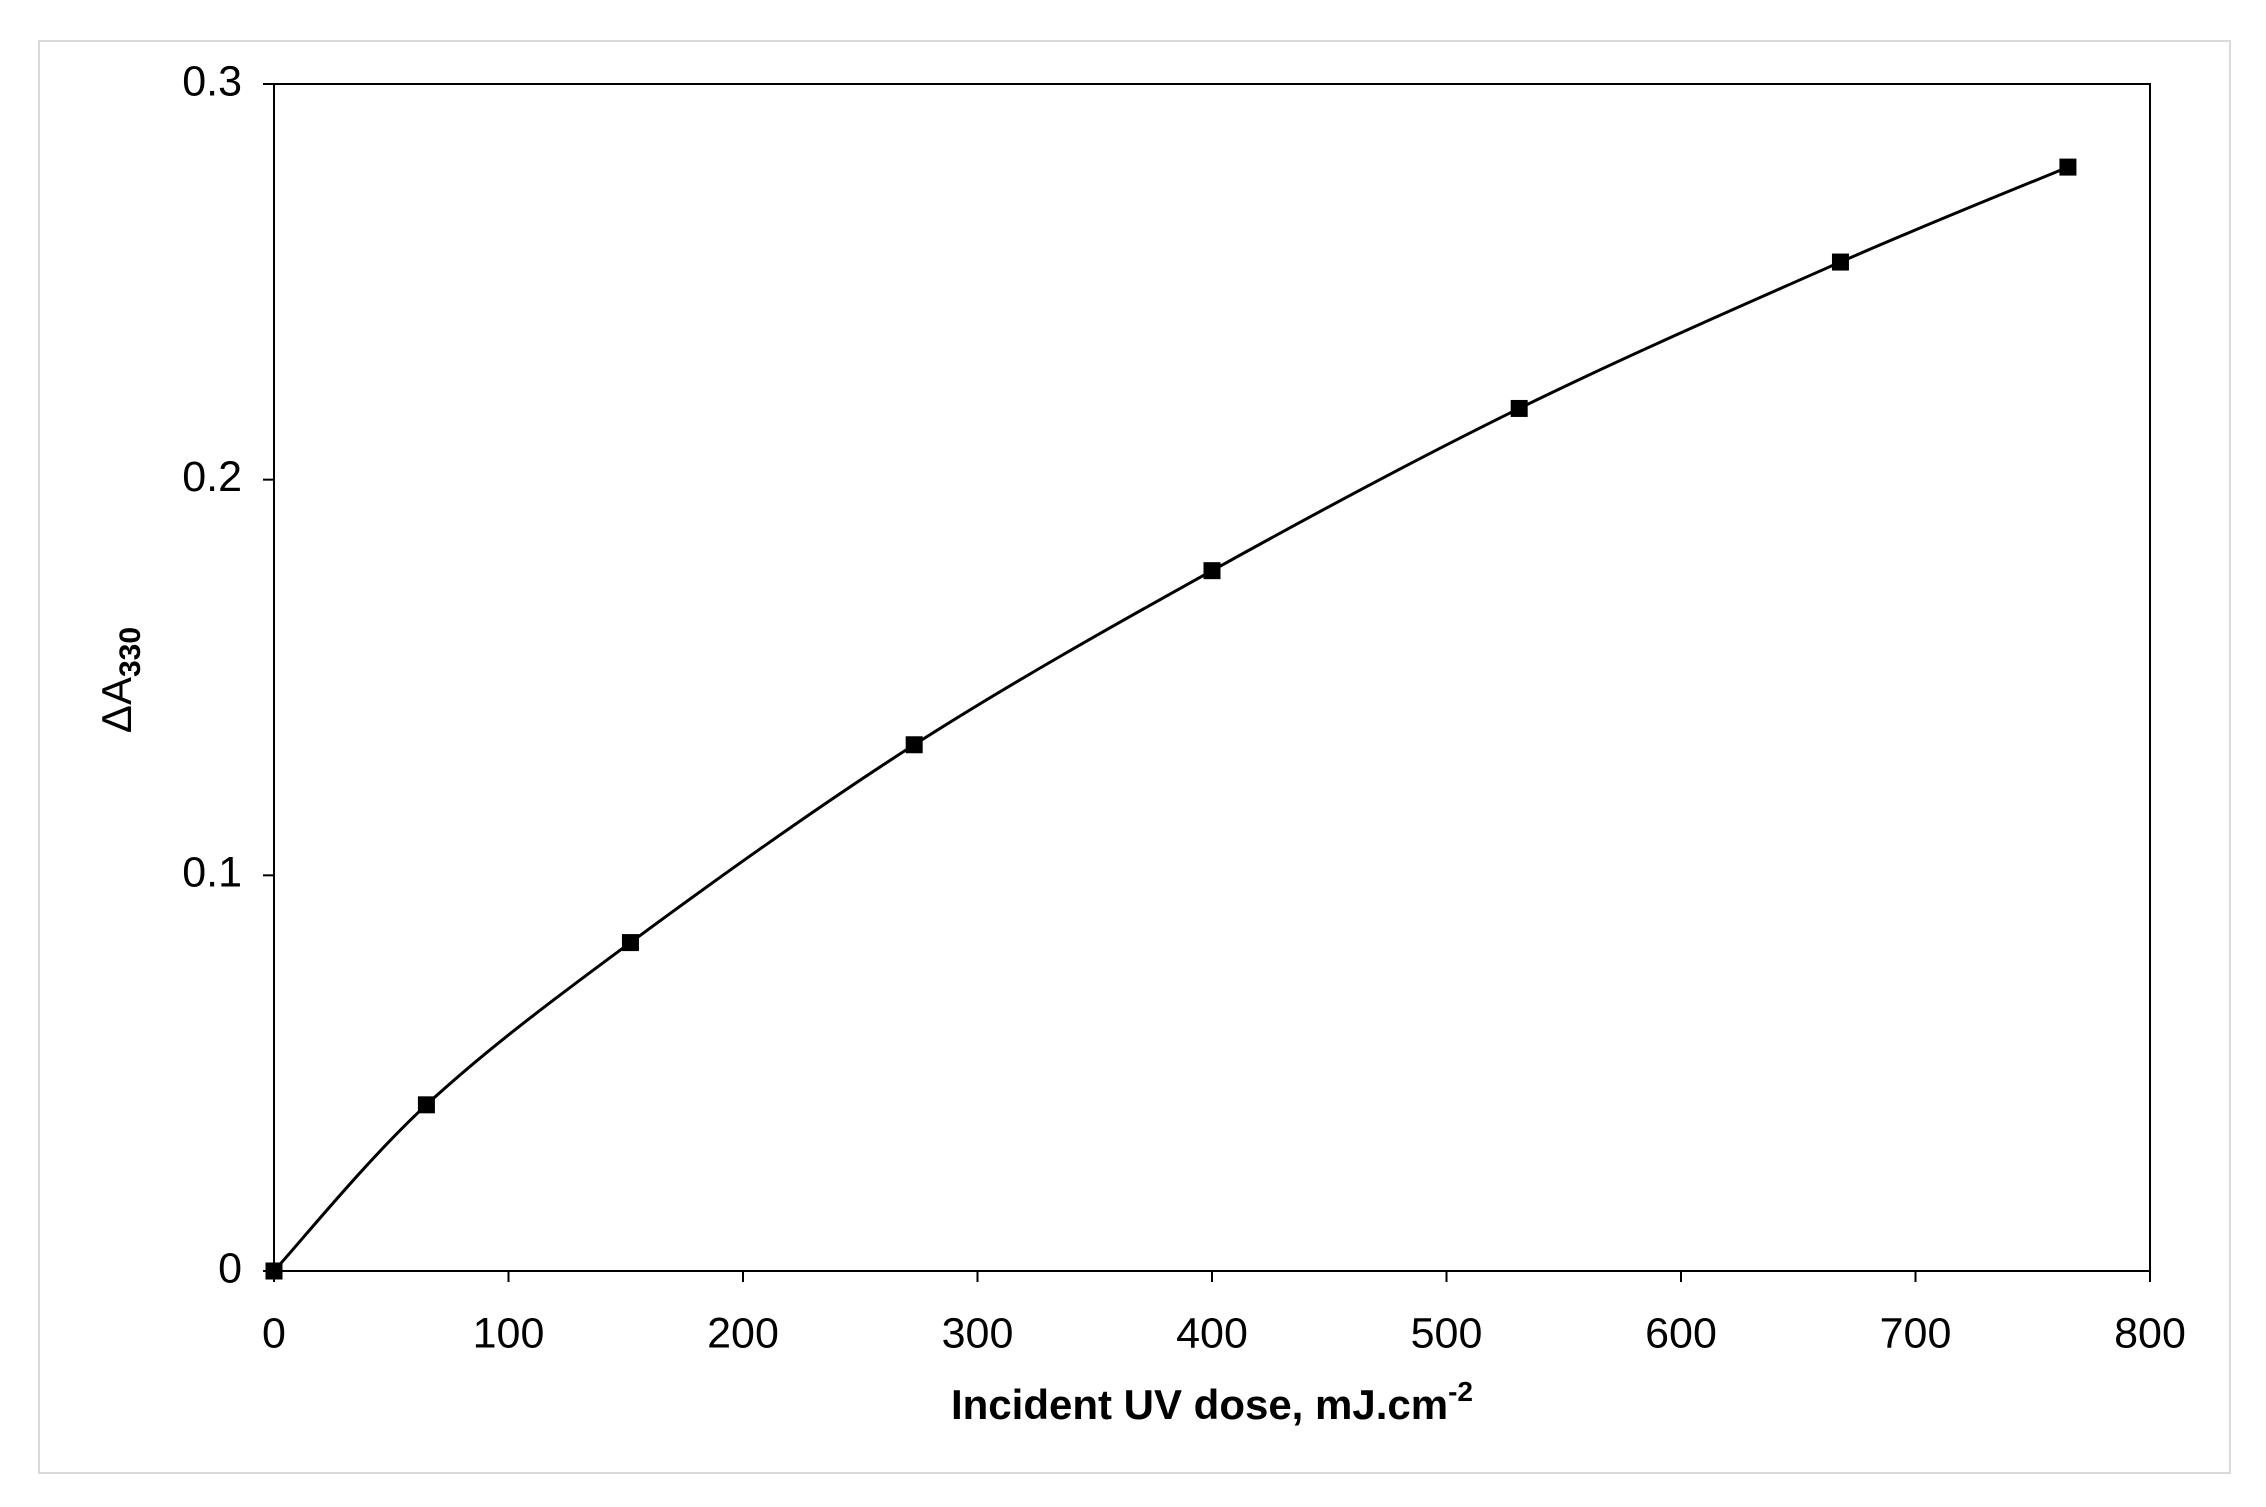 The width and height of the screenshot is (2266, 1507). I want to click on x-tick-label: 500, so click(1447, 1333).